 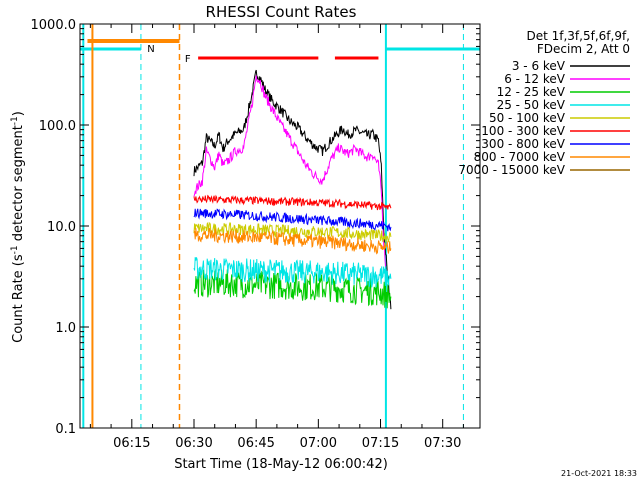 What do you see at coordinates (18, 185) in the screenshot?
I see `y-axis-label-mid: detector segment` at bounding box center [18, 185].